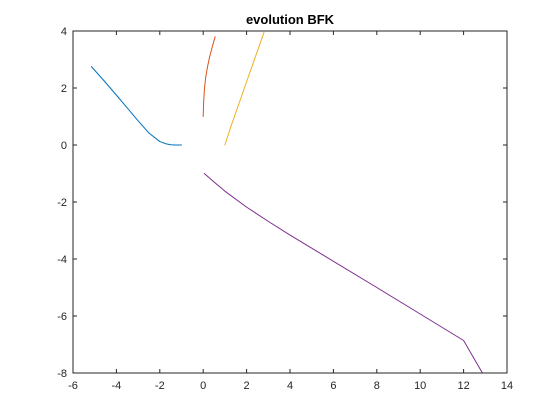  What do you see at coordinates (73, 386) in the screenshot?
I see `x-tick-label: -6` at bounding box center [73, 386].